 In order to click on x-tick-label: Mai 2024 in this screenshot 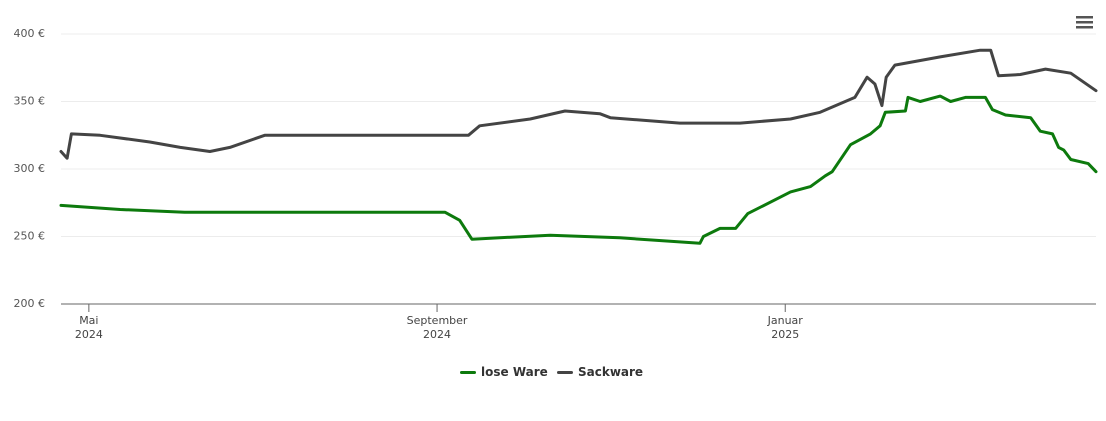, I will do `click(88, 327)`.